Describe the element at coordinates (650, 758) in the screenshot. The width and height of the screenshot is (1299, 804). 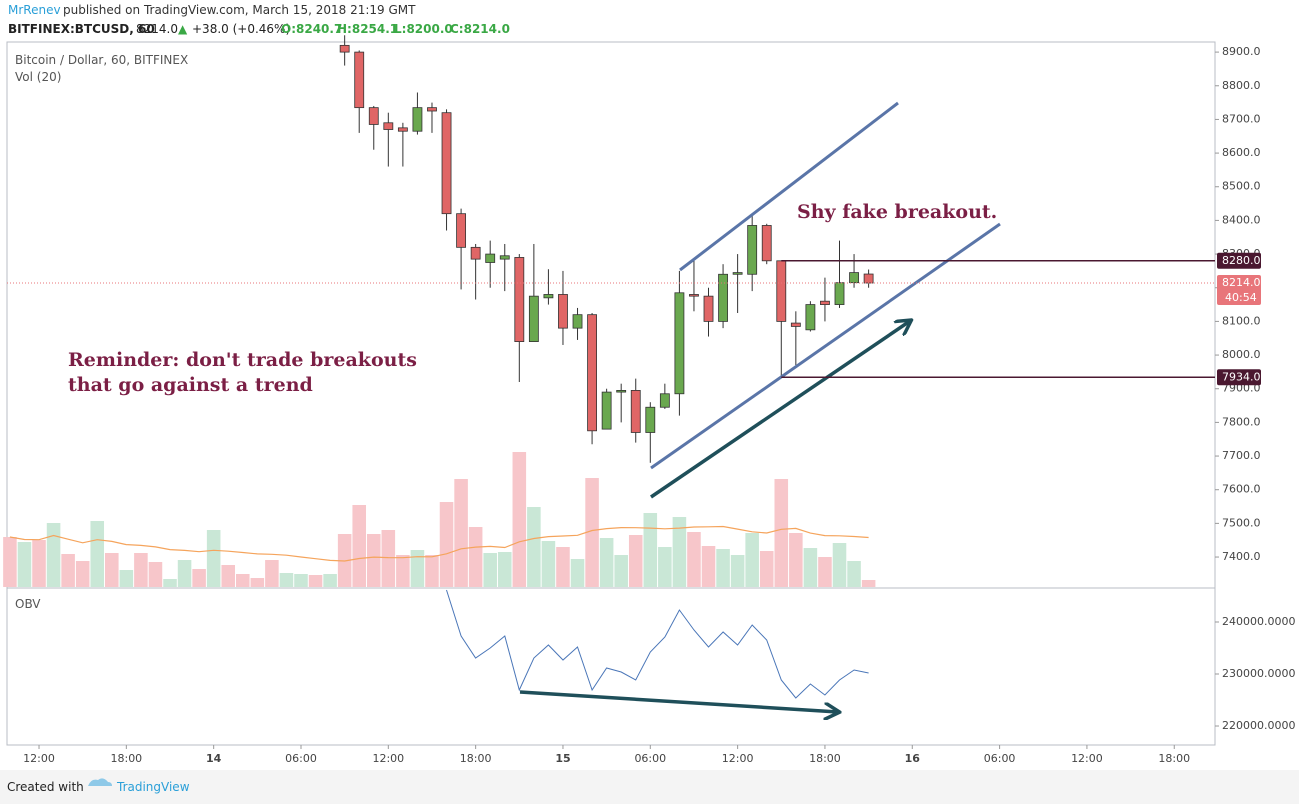
I see `x-tick-label: 06:00` at that location.